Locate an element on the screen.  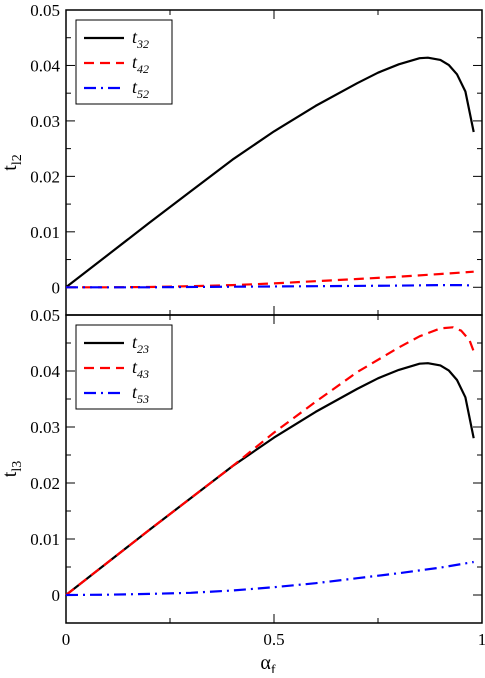
legend-label-sub: 32 is located at coordinates (142, 44).